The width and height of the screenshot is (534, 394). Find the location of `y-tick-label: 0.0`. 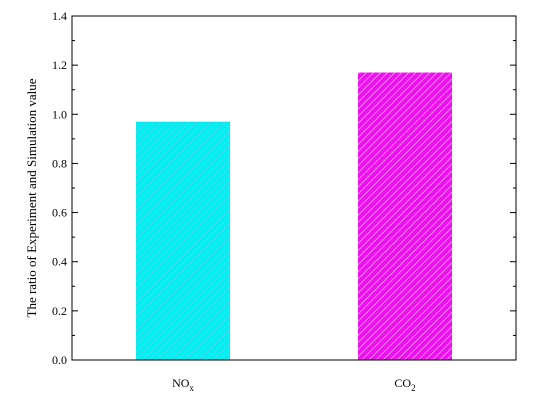

y-tick-label: 0.0 is located at coordinates (59, 360).